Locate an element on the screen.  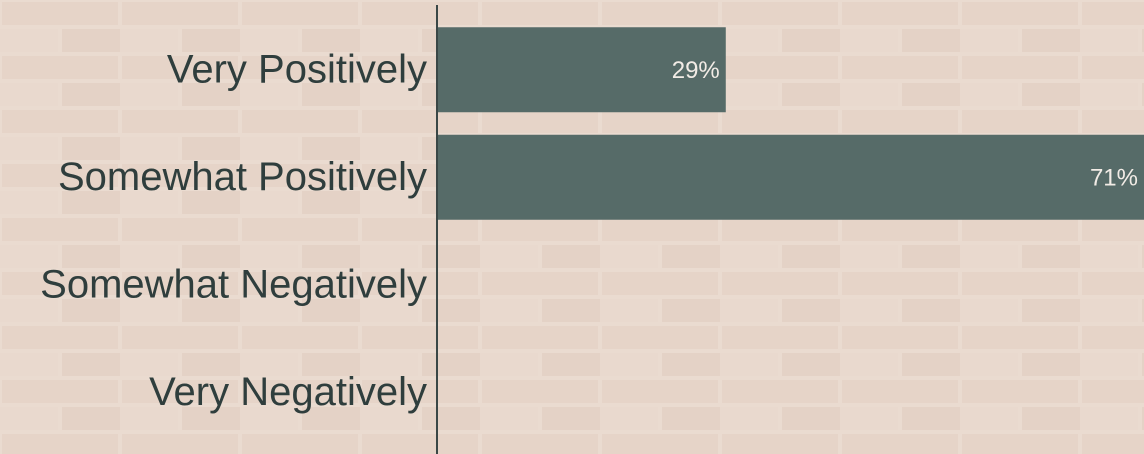
value-label: 29% is located at coordinates (696, 70).